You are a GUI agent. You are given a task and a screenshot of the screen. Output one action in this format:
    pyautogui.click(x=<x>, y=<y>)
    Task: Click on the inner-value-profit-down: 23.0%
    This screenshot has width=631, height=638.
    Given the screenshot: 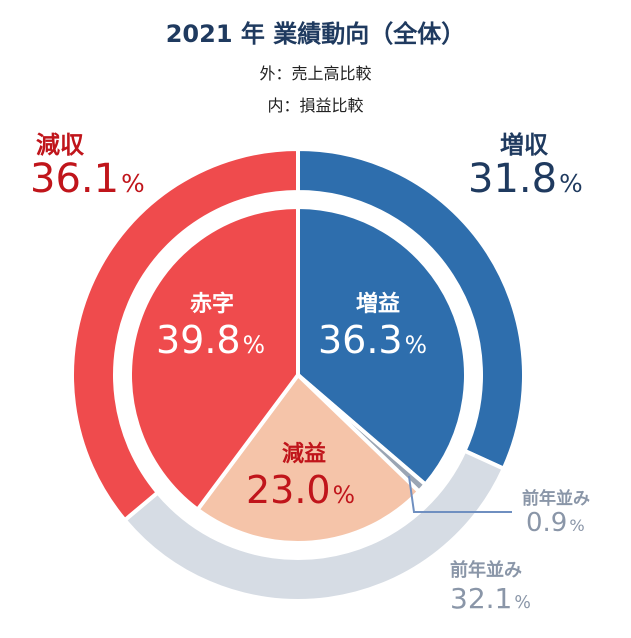 What is the action you would take?
    pyautogui.click(x=300, y=490)
    